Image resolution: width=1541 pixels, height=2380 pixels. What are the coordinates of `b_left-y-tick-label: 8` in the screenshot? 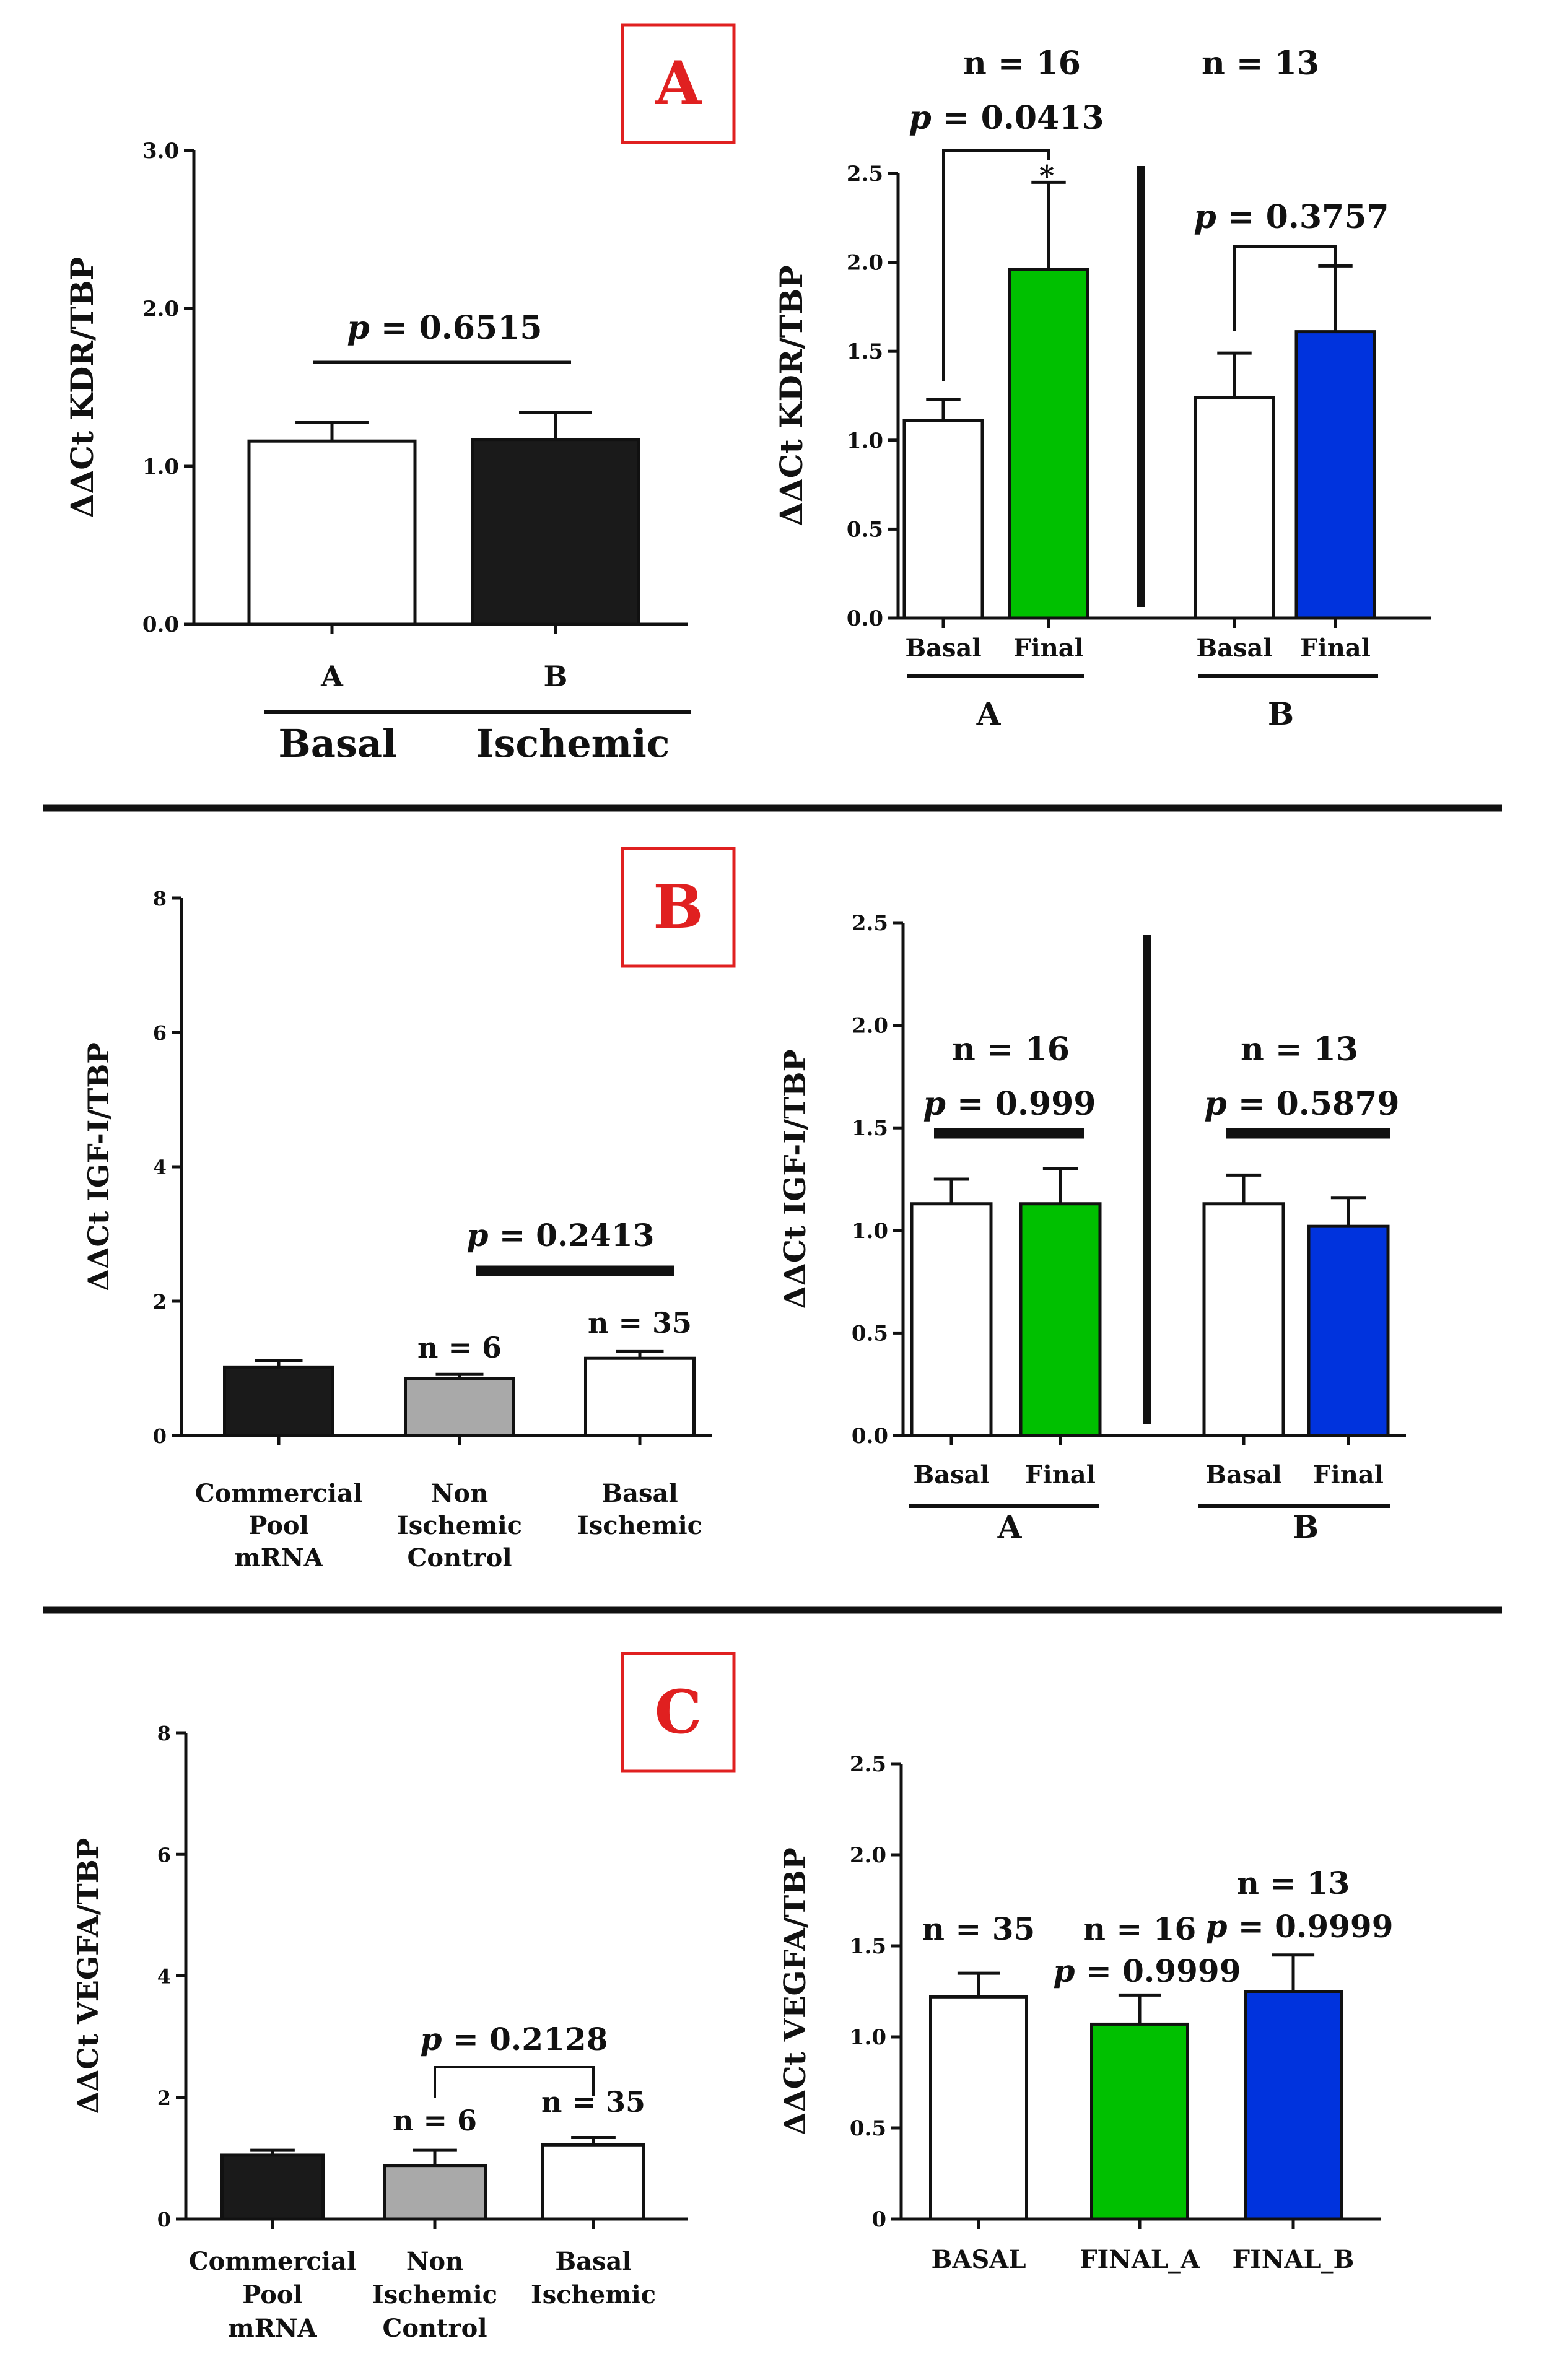 It's located at (160, 898).